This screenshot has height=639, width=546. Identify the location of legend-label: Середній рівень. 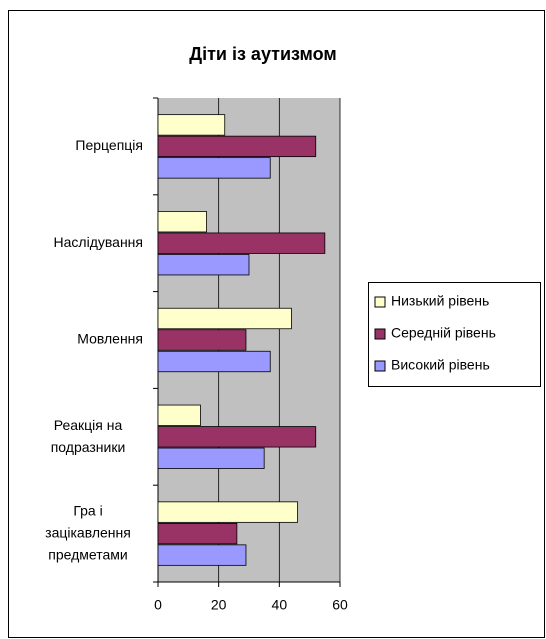
(443, 333).